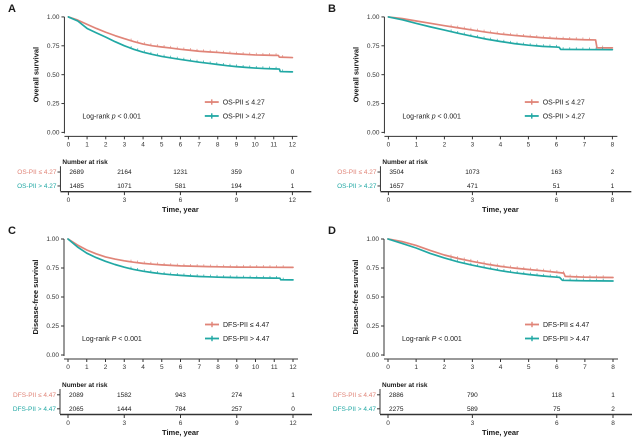 This screenshot has width=640, height=445. Describe the element at coordinates (431, 116) in the screenshot. I see `logrank-text: Log-rank p < 0.001` at that location.